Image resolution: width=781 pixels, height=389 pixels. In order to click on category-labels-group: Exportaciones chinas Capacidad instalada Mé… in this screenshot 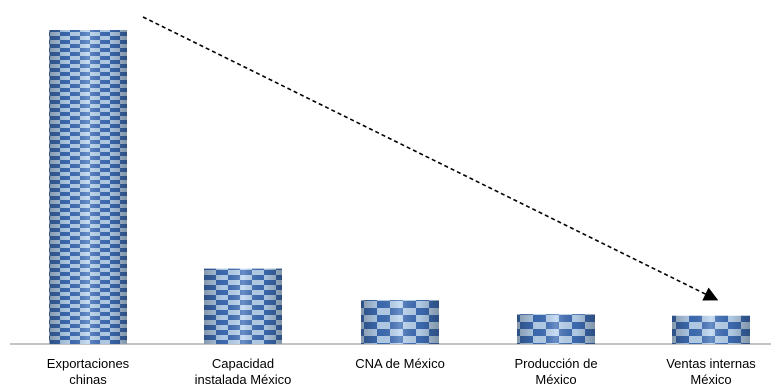, I will do `click(401, 371)`.